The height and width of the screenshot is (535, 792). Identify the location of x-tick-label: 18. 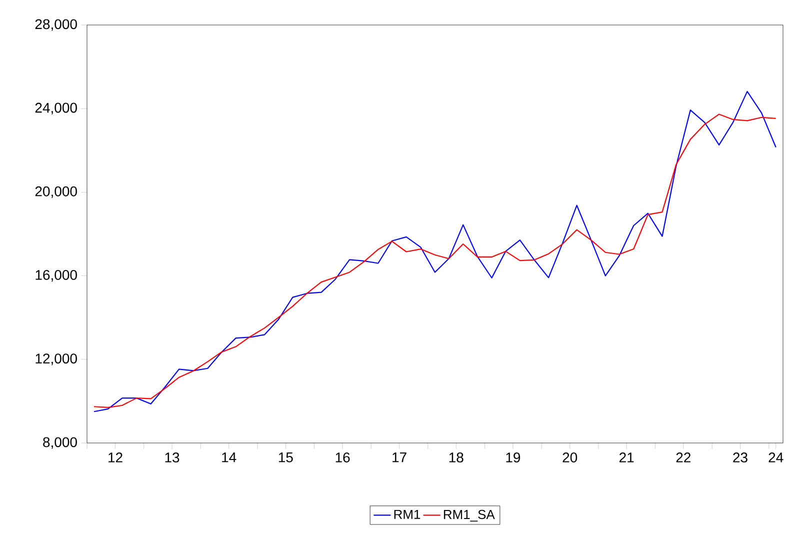
(456, 457).